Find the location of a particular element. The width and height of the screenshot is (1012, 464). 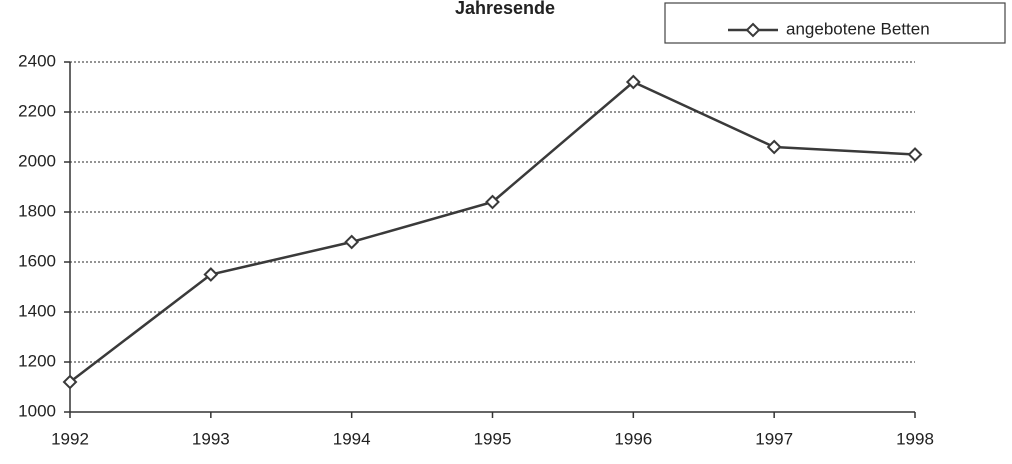

x-tick-label: 1998 is located at coordinates (915, 438).